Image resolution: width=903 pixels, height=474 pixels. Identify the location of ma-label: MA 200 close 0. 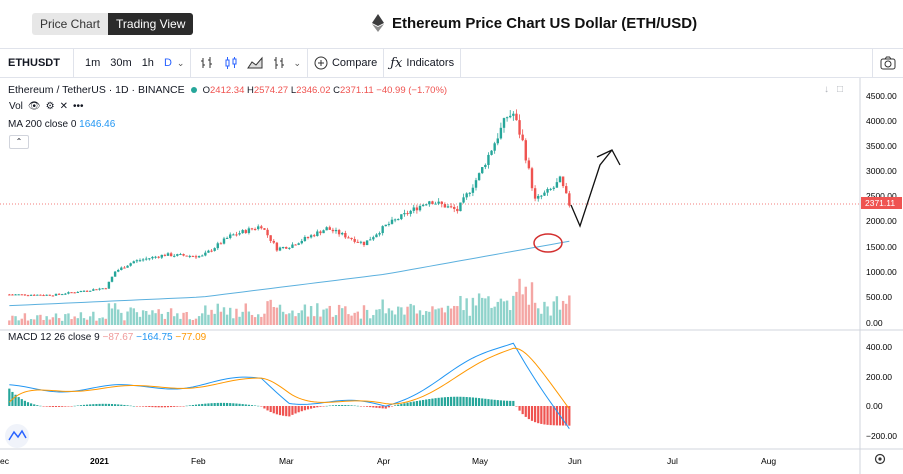
(42, 124).